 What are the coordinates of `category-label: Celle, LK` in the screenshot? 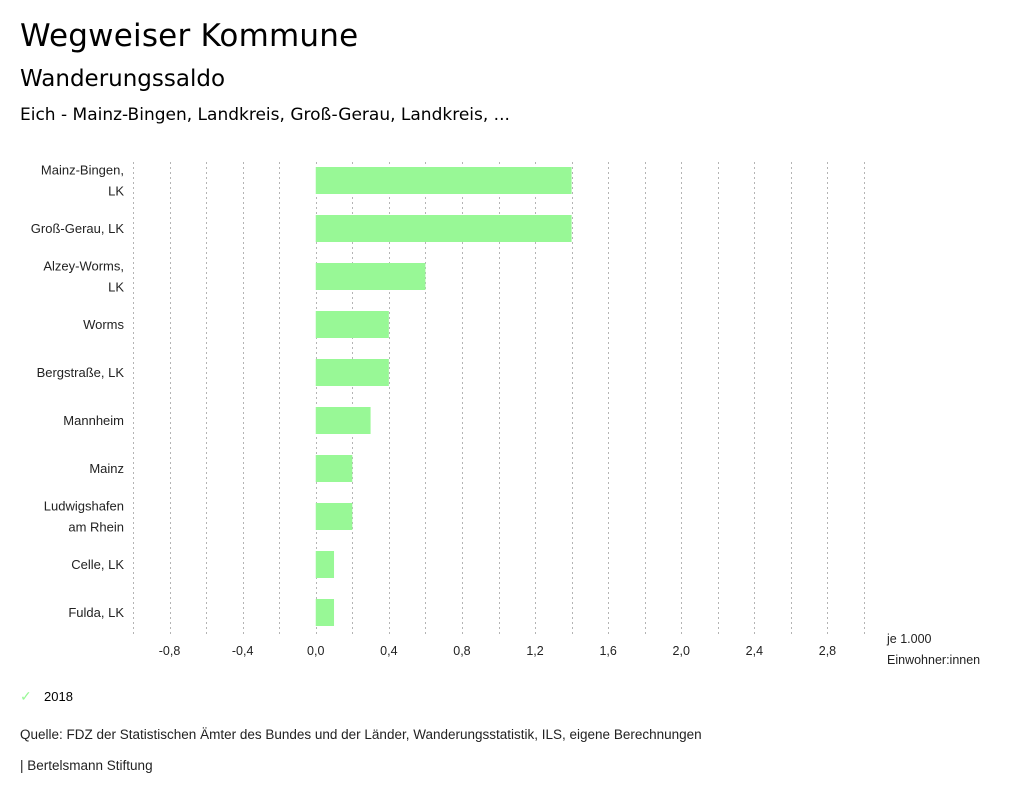 It's located at (97, 564).